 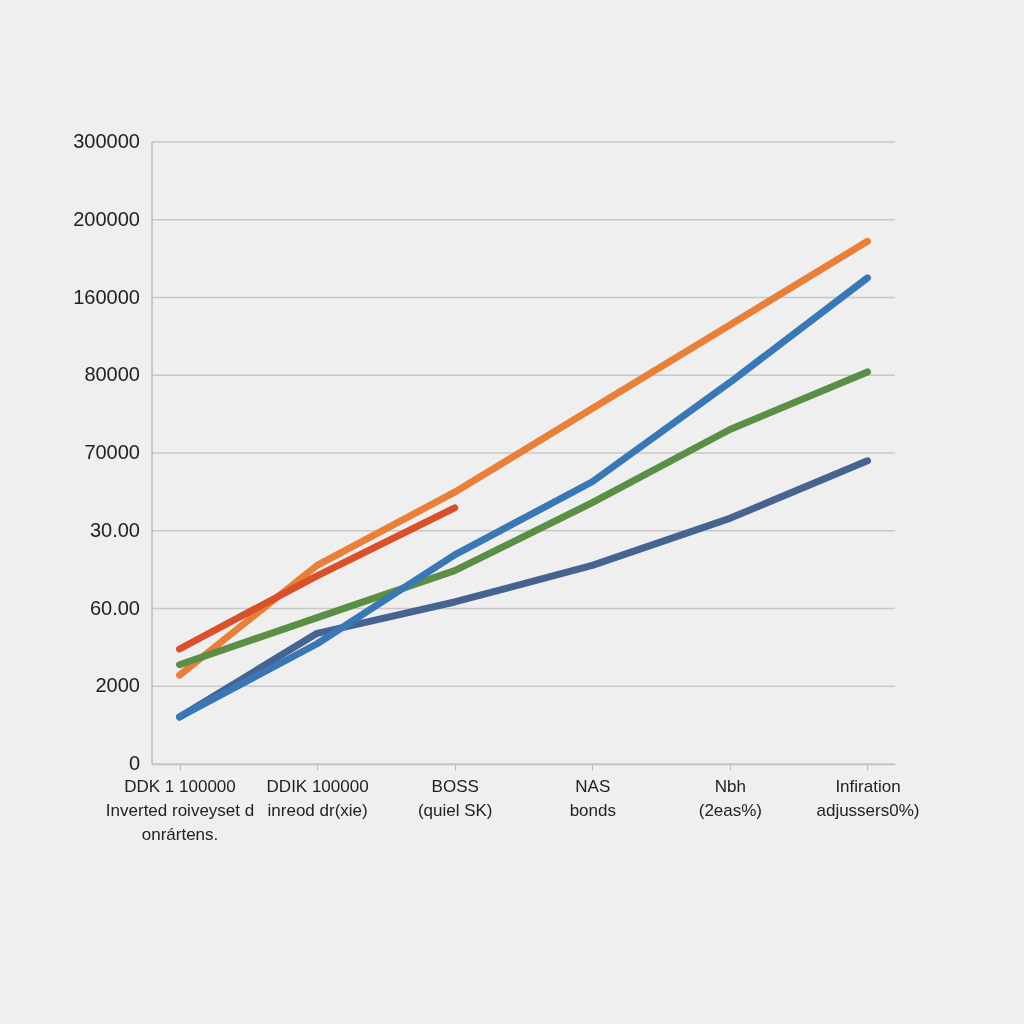 I want to click on text: 300000, so click(x=106, y=141).